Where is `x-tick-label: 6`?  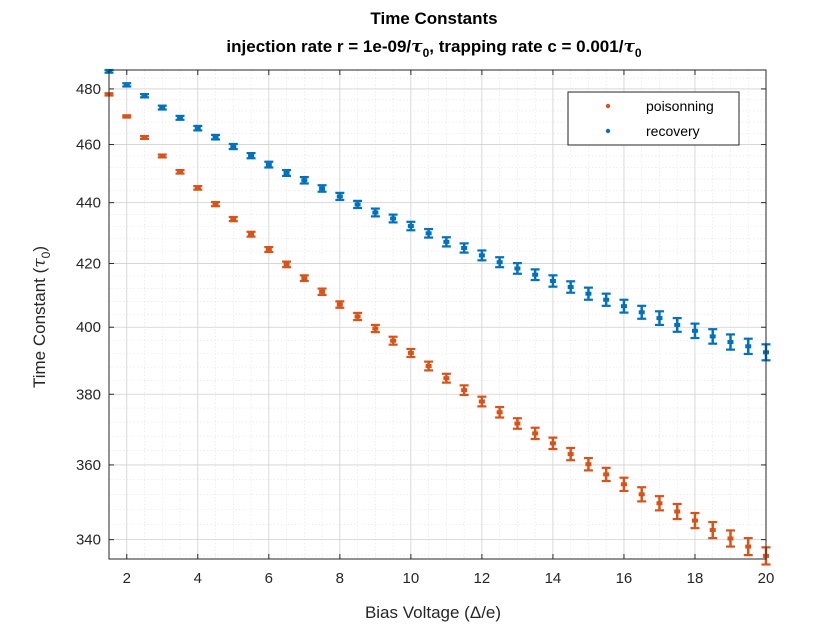 x-tick-label: 6 is located at coordinates (269, 578).